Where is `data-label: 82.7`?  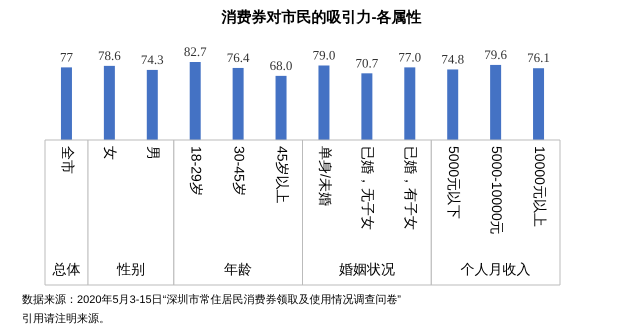
data-label: 82.7 is located at coordinates (196, 51).